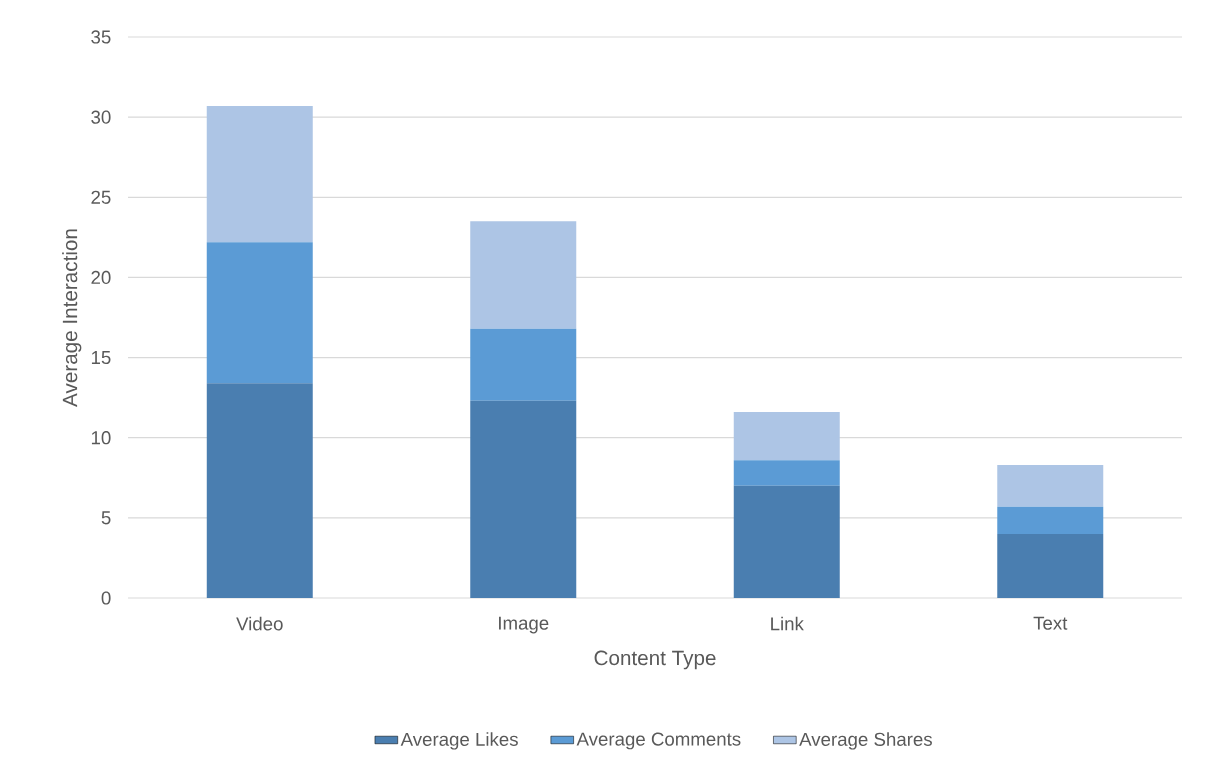 The height and width of the screenshot is (774, 1205). I want to click on y-tick-label: 30, so click(101, 117).